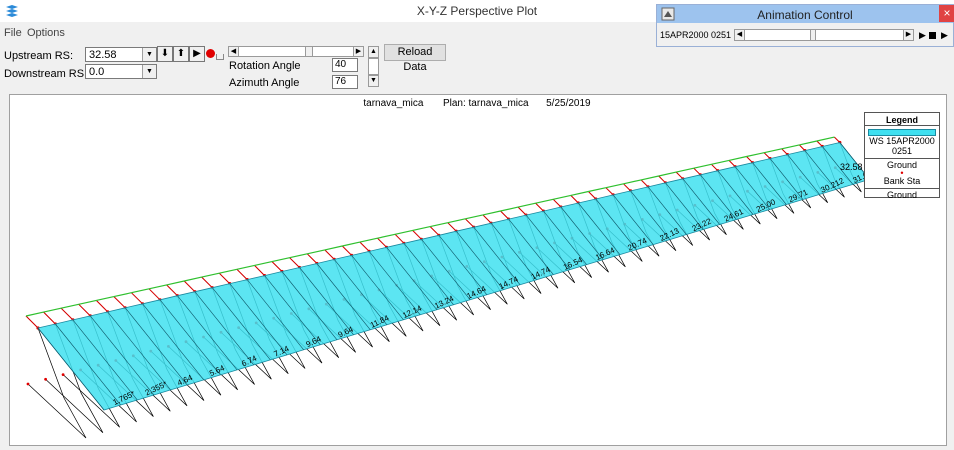 The width and height of the screenshot is (954, 450). I want to click on legend-bank-marker: •, so click(902, 173).